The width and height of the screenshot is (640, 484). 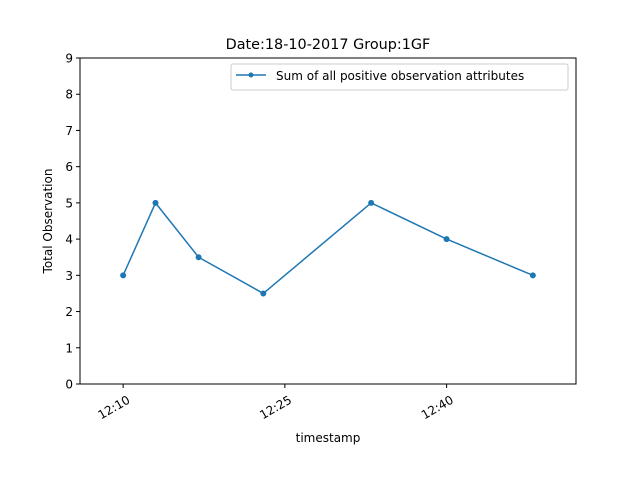 What do you see at coordinates (69, 276) in the screenshot?
I see `y-tick-label: 3` at bounding box center [69, 276].